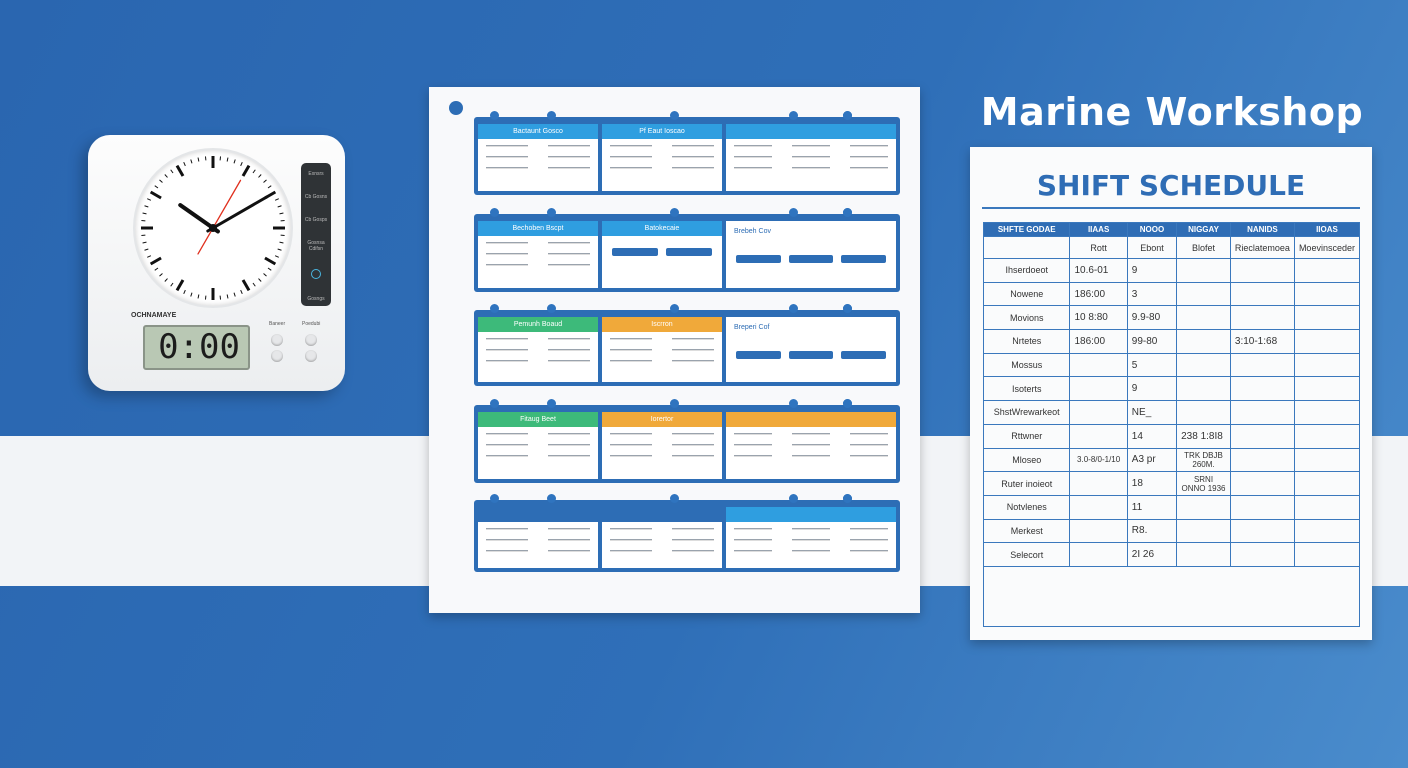  I want to click on shift-card: Fitaug Beet, so click(538, 445).